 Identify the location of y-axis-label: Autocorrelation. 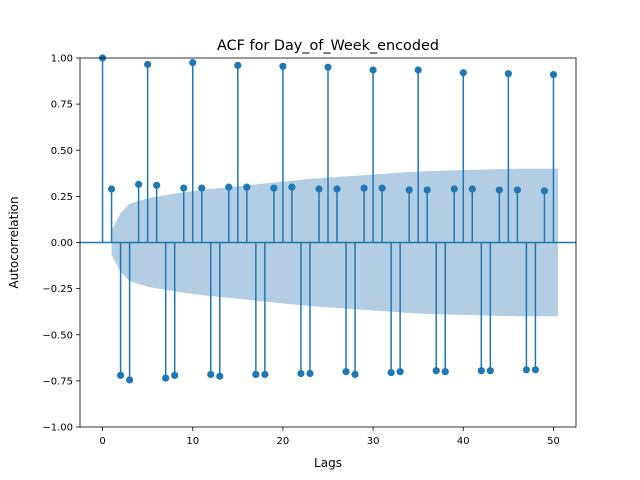
(14, 242).